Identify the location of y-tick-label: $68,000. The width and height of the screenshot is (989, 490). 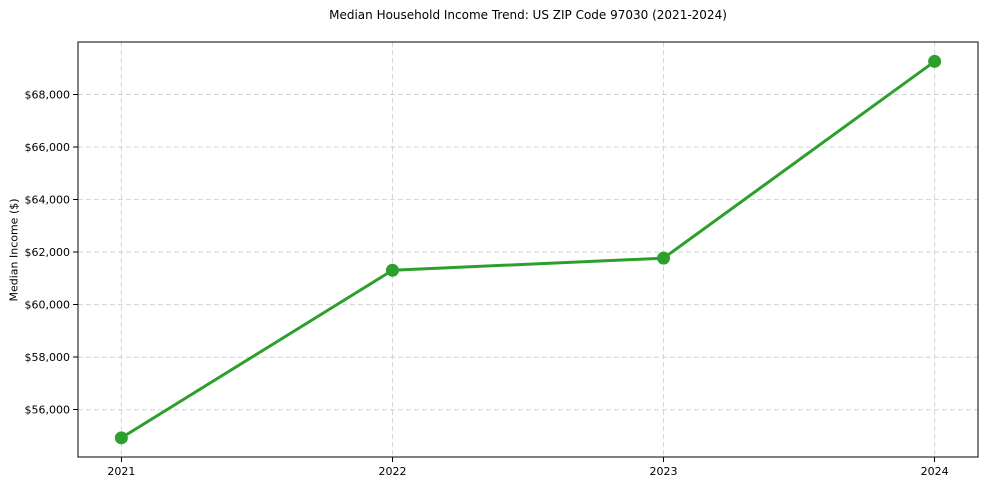
(48, 95).